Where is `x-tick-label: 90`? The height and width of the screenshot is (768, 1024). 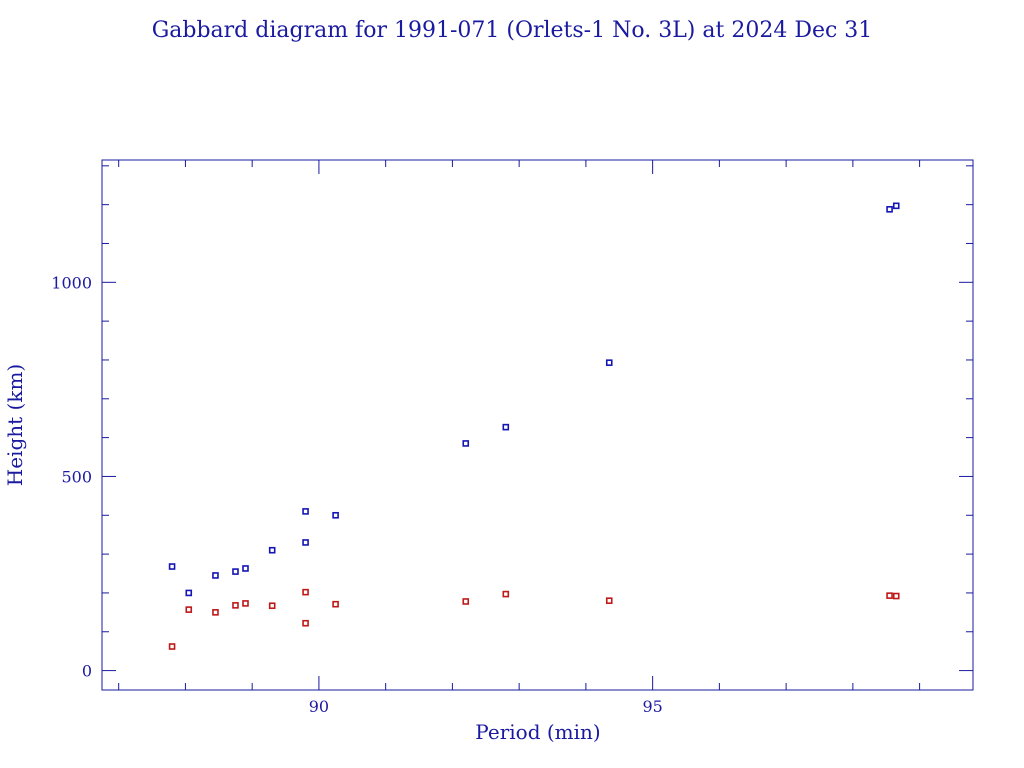 x-tick-label: 90 is located at coordinates (319, 706).